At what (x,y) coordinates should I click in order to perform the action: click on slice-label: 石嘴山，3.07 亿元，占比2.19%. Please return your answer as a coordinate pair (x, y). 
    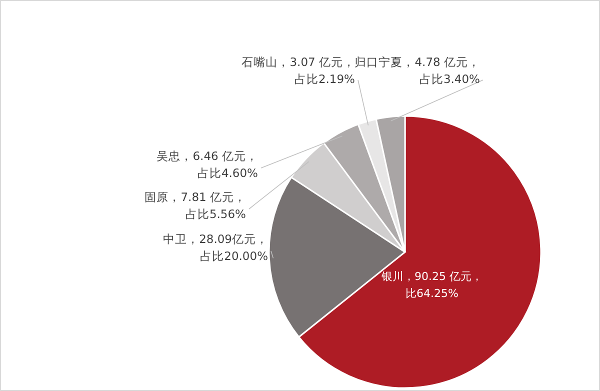
    Looking at the image, I should click on (299, 70).